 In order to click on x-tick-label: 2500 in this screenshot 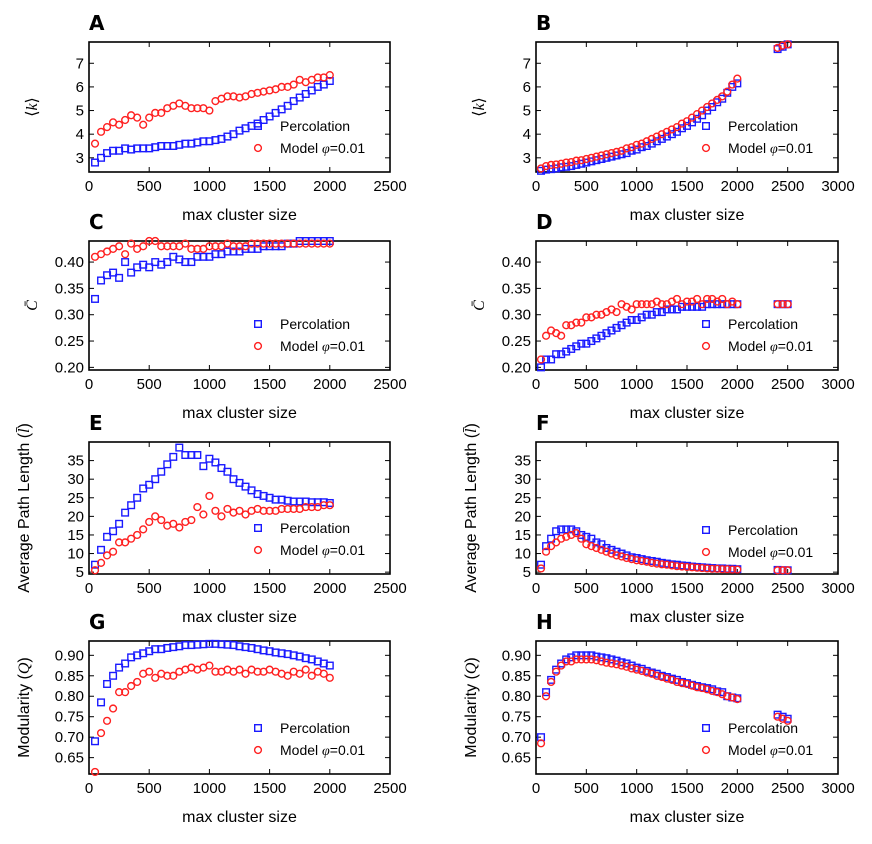, I will do `click(787, 588)`.